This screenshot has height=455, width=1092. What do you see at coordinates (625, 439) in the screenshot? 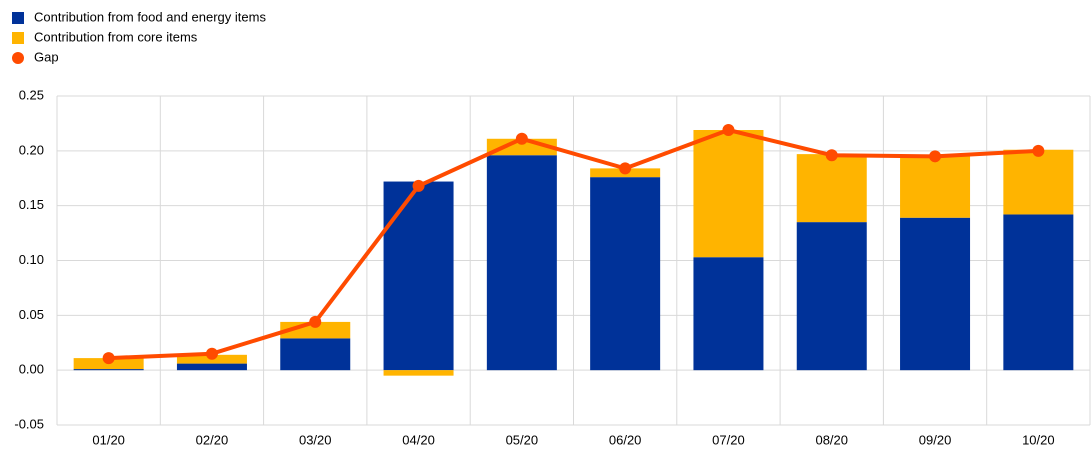
I see `x-tick-label: 06/20` at bounding box center [625, 439].